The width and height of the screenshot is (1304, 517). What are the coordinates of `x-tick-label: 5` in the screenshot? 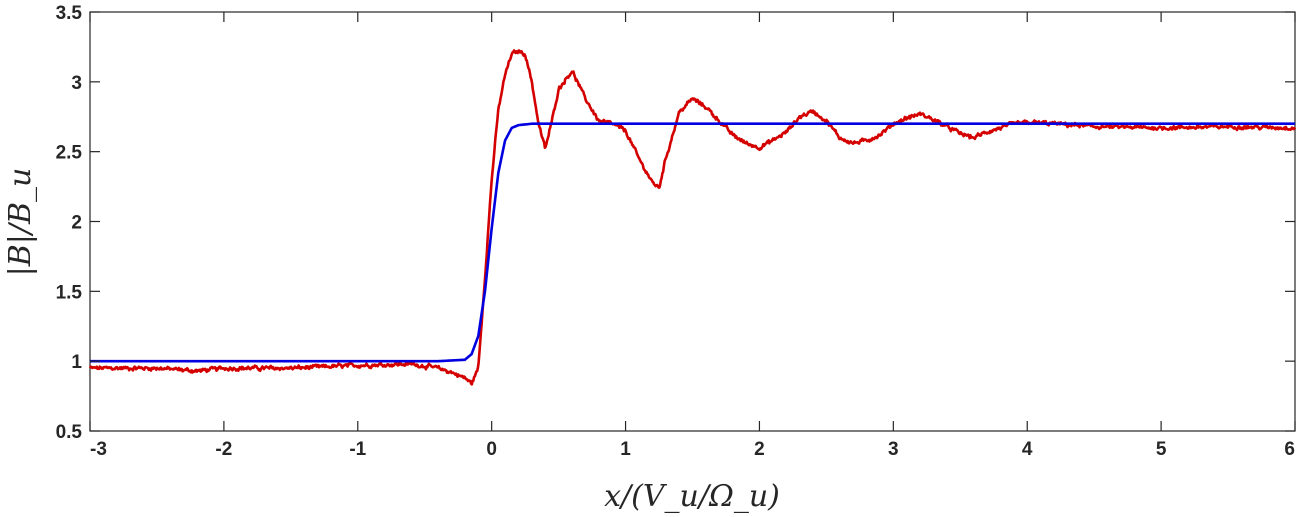 It's located at (1161, 449).